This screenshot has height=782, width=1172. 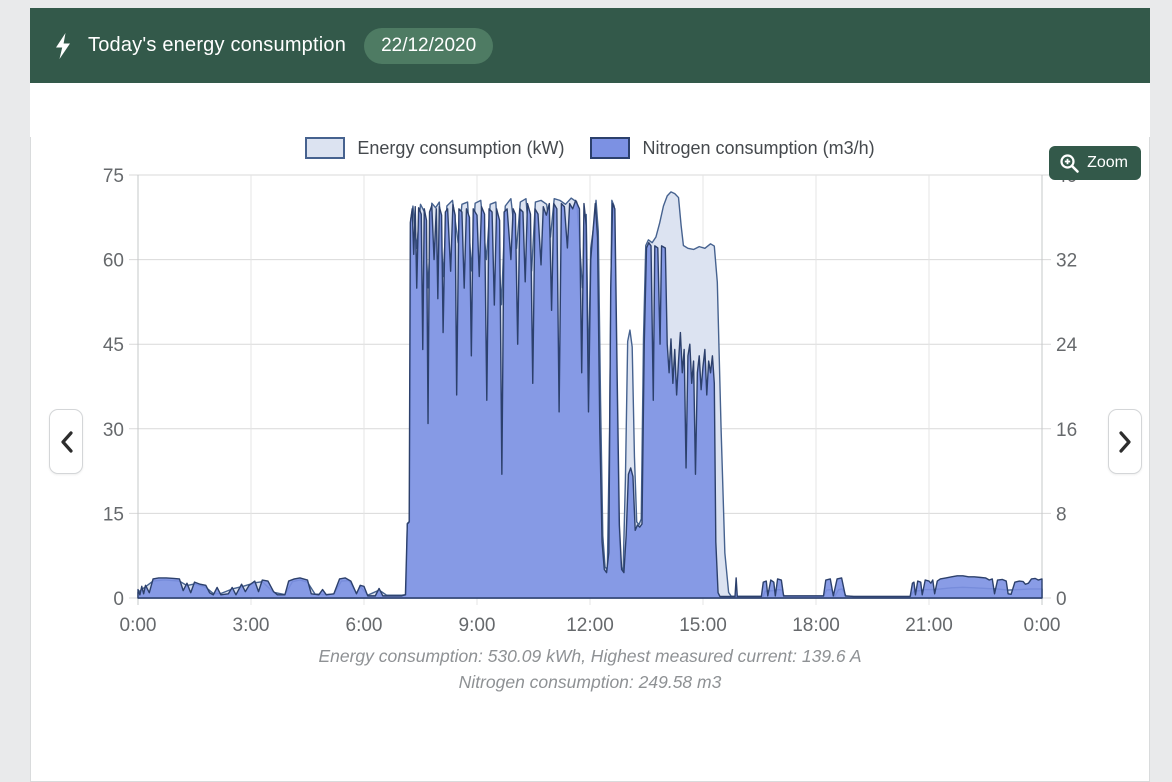 What do you see at coordinates (113, 514) in the screenshot?
I see `svg-text: 15` at bounding box center [113, 514].